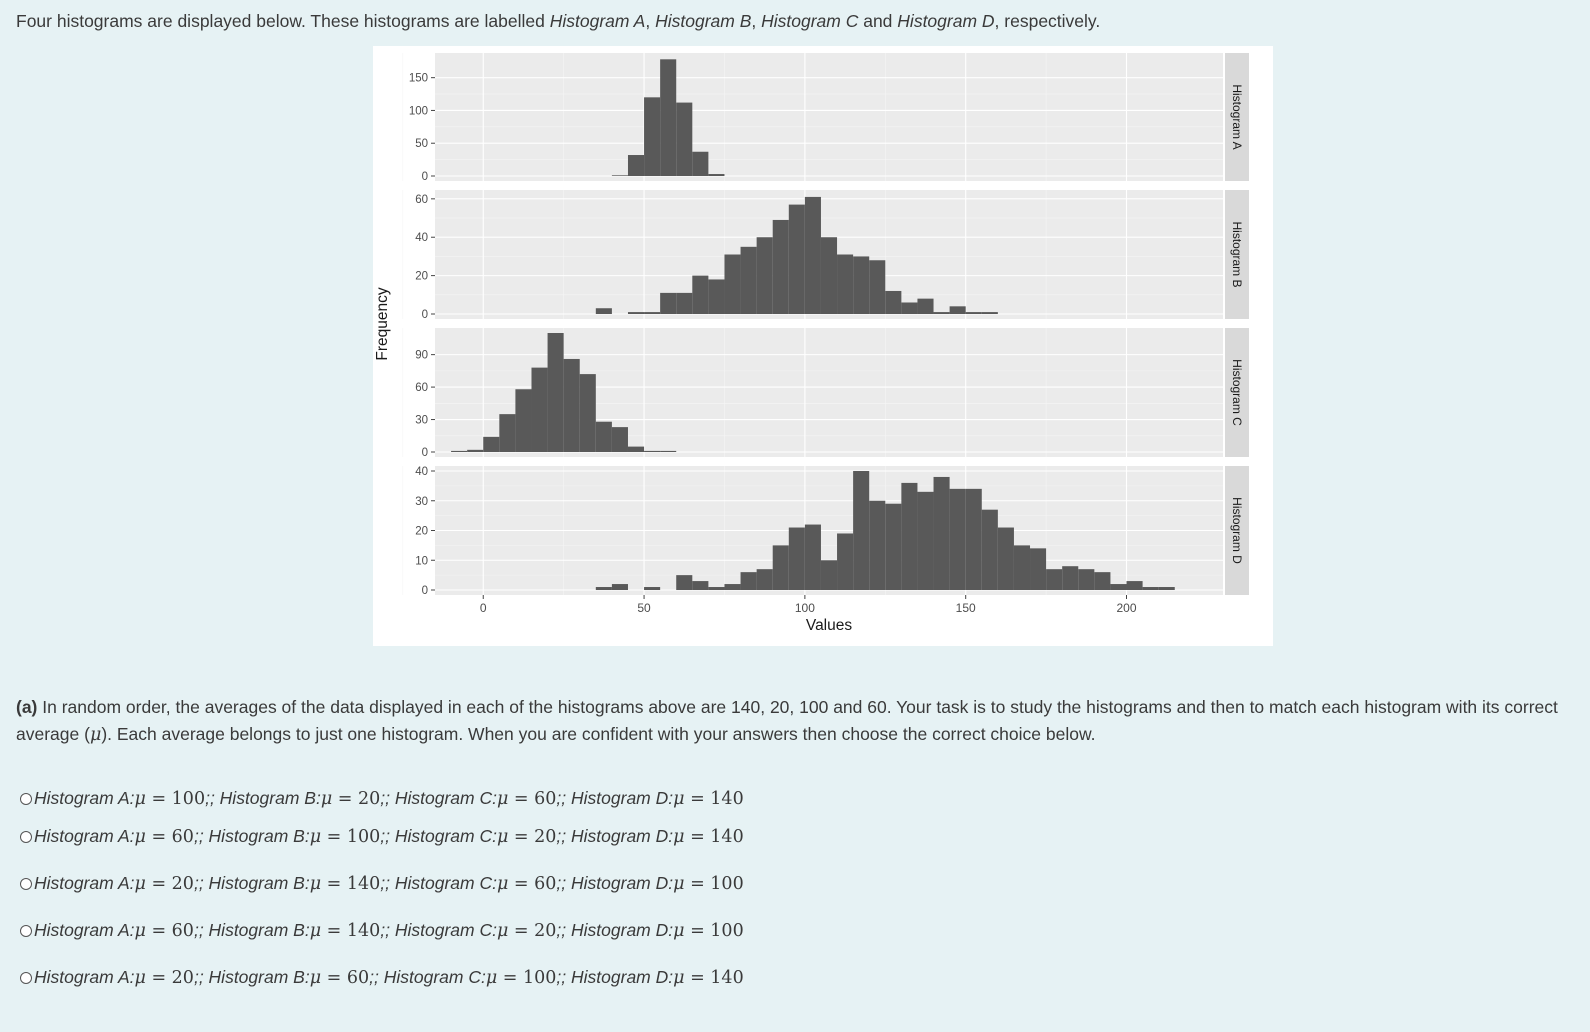 This screenshot has height=1032, width=1590. I want to click on facet-strip, so click(1237, 117).